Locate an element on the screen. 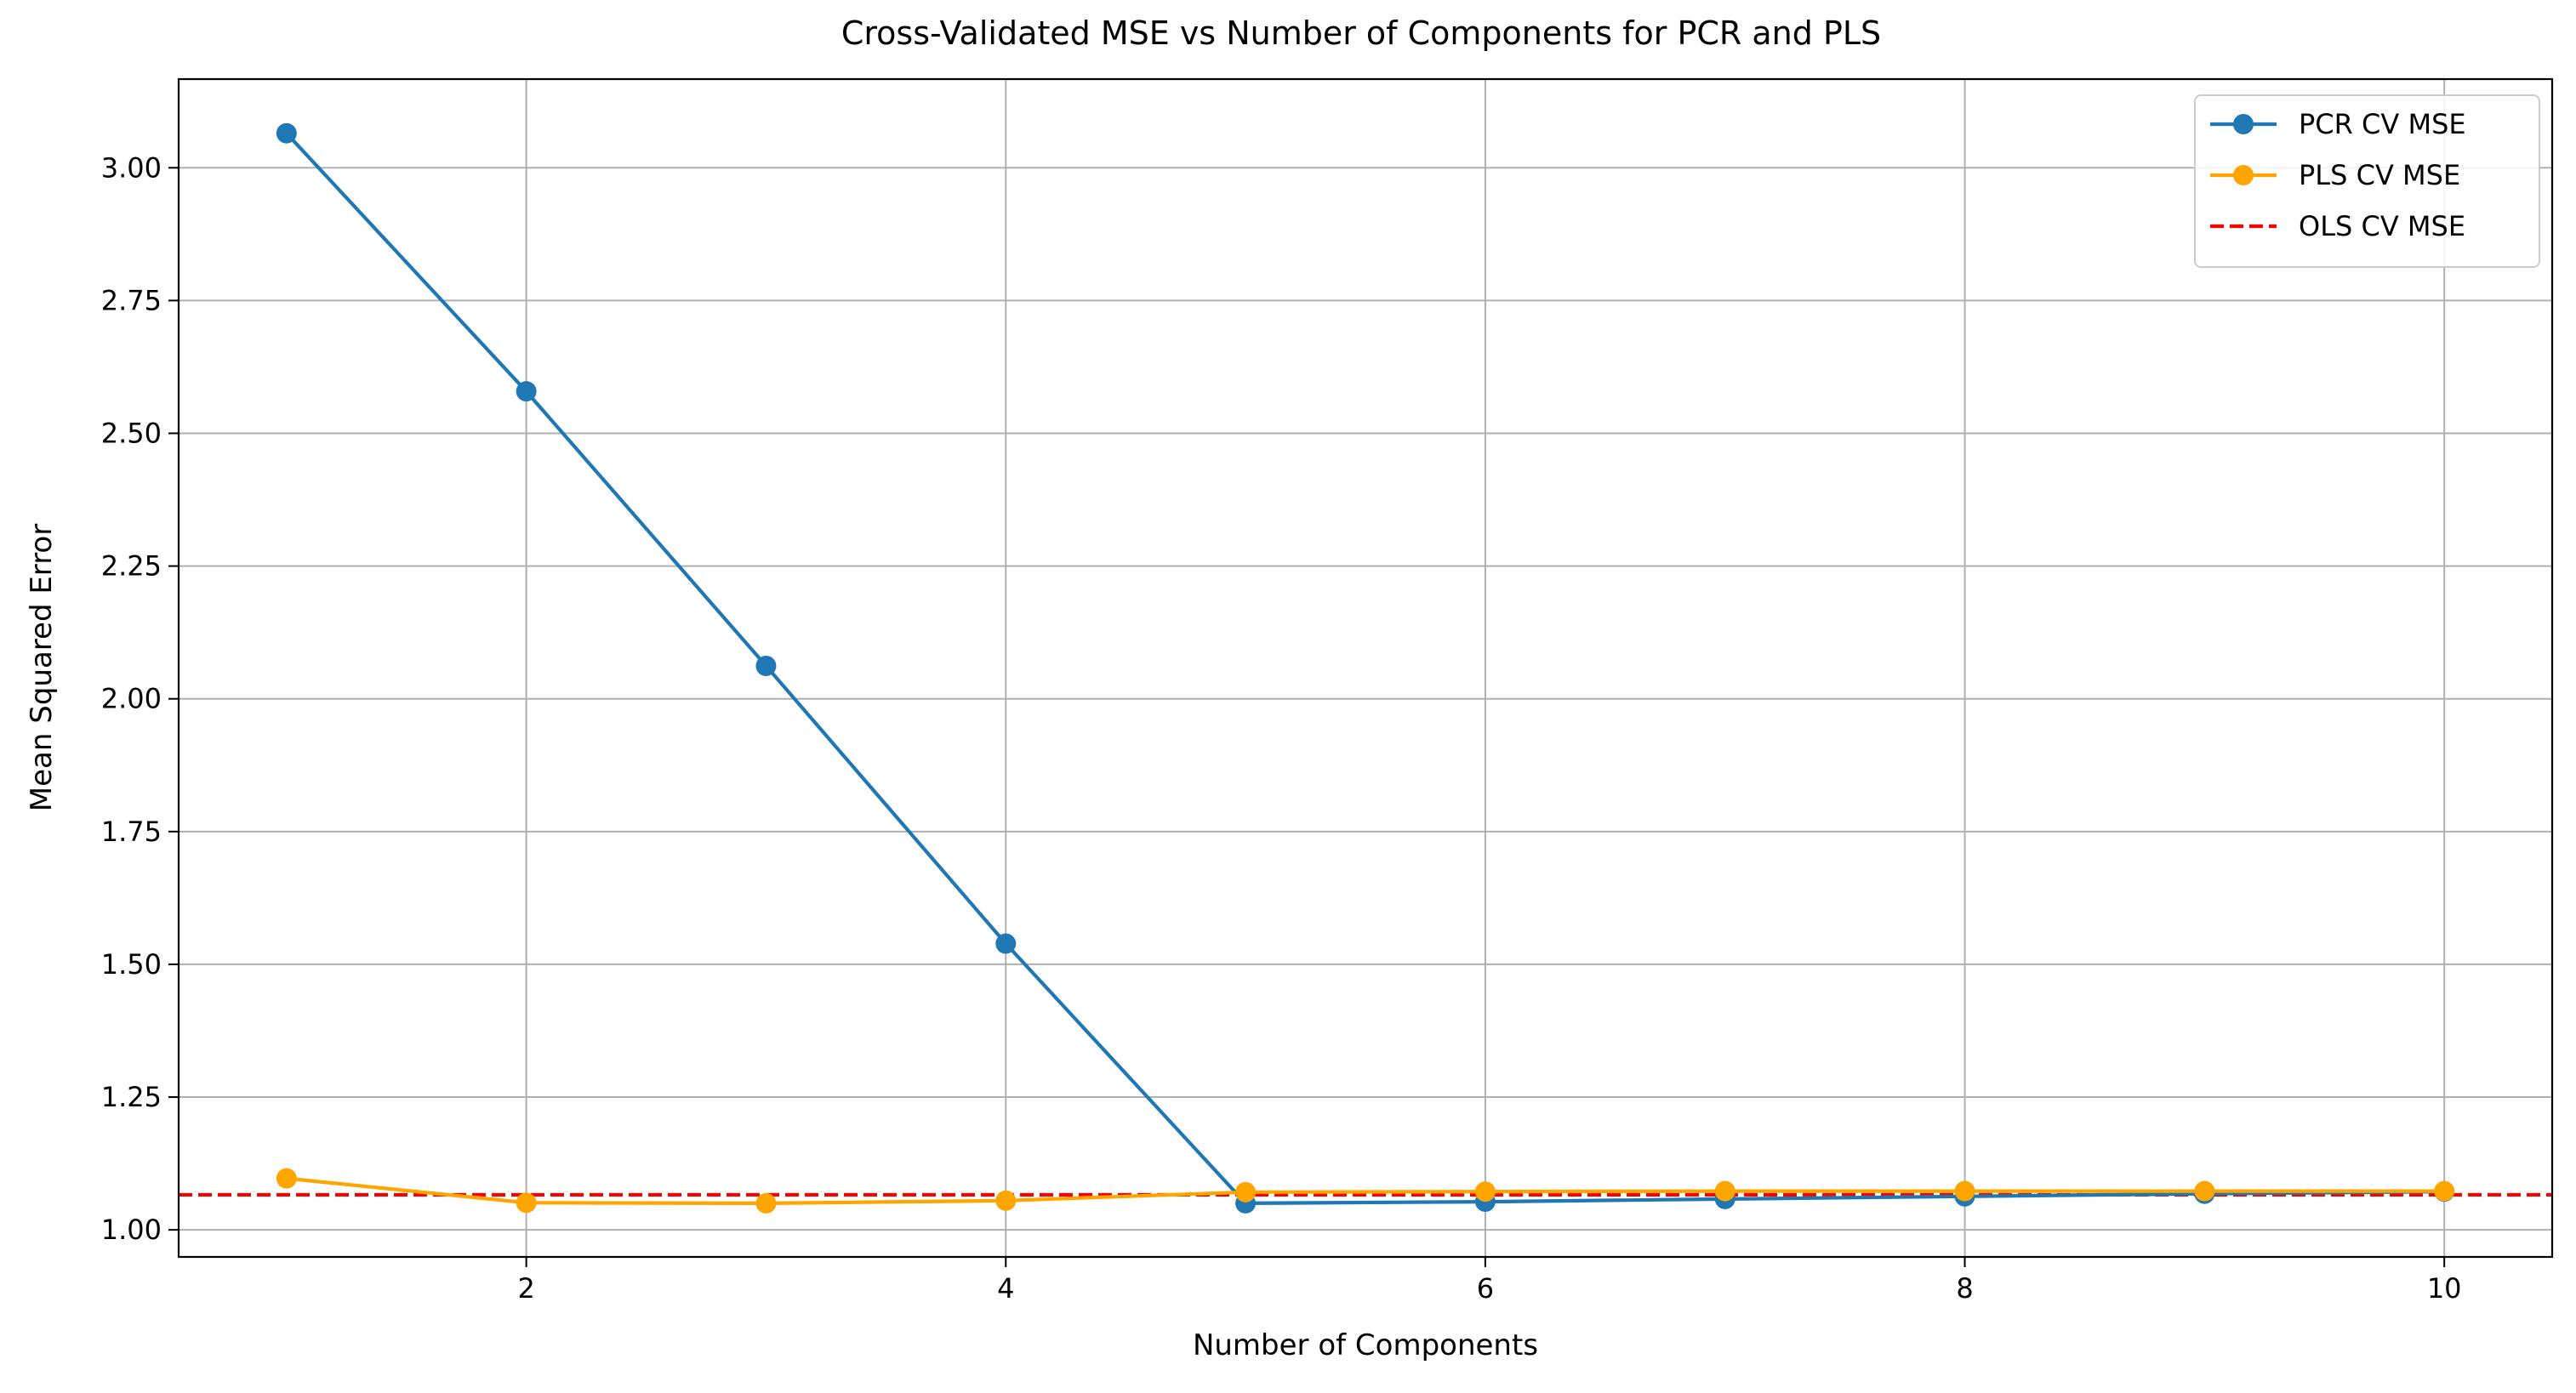  legend-frame is located at coordinates (2367, 181).